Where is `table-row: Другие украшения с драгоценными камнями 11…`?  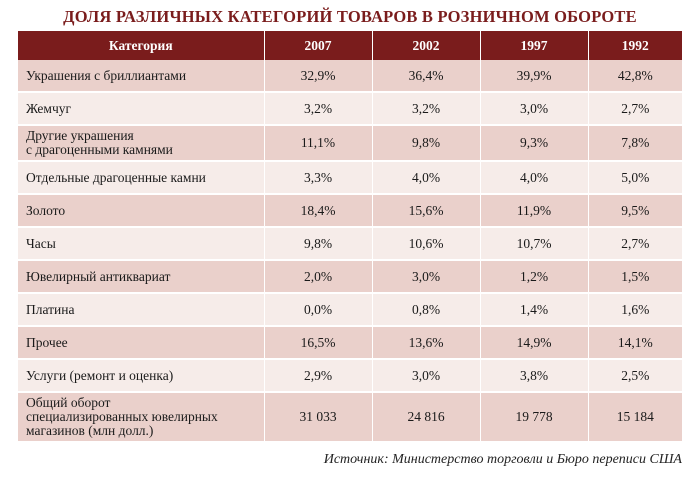 table-row: Другие украшения с драгоценными камнями 11… is located at coordinates (350, 143).